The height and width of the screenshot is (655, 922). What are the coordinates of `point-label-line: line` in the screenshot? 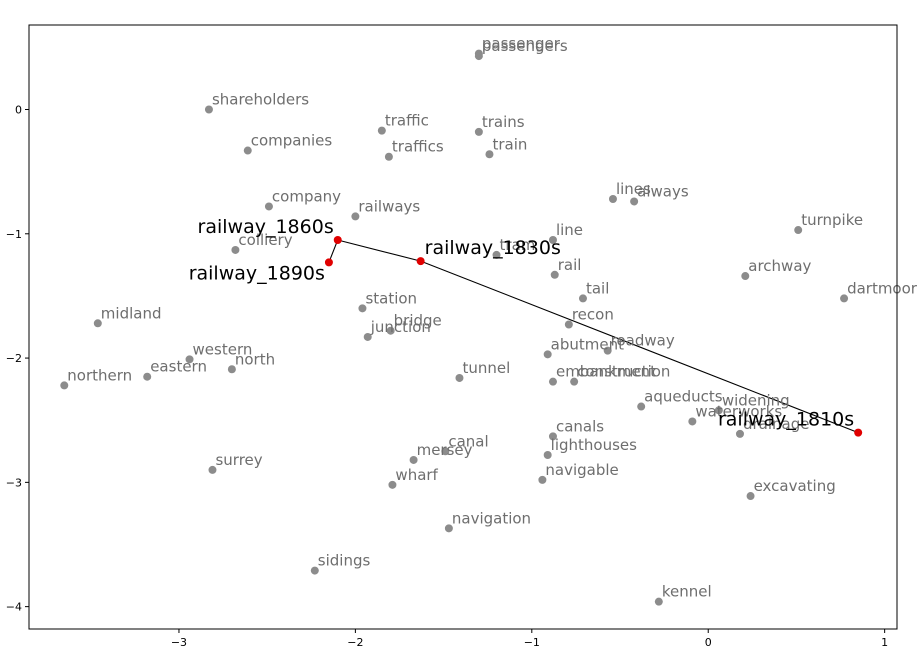 It's located at (569, 230).